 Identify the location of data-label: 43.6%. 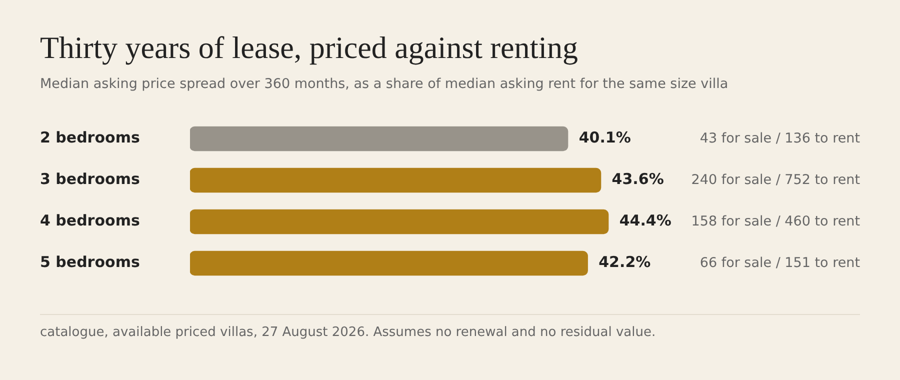
(638, 179).